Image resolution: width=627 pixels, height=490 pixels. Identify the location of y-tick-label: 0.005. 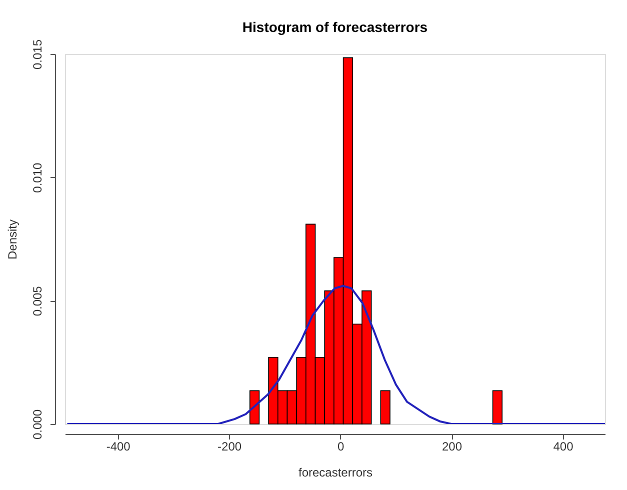
(37, 301).